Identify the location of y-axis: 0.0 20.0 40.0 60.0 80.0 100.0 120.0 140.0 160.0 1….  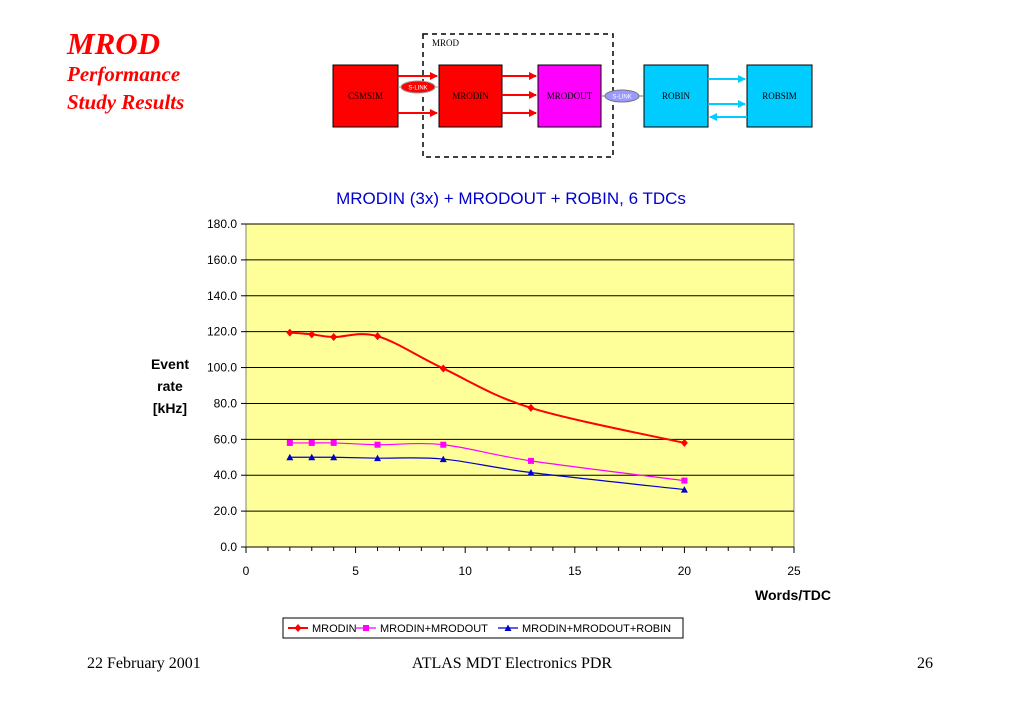
(226, 385).